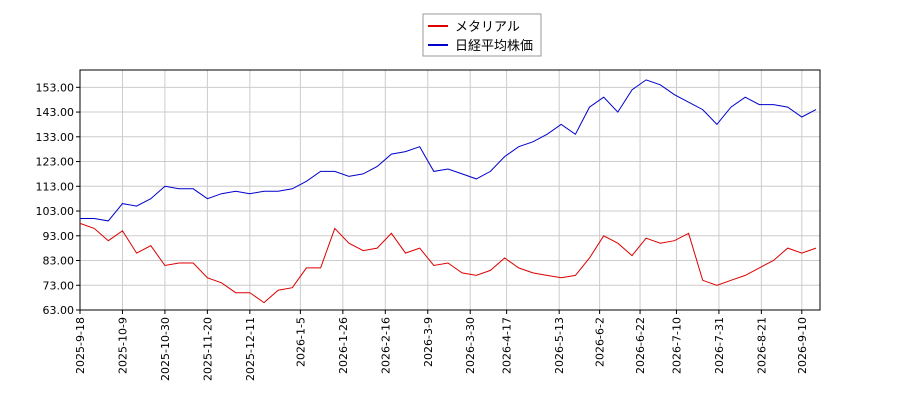 This screenshot has height=404, width=900. Describe the element at coordinates (494, 46) in the screenshot. I see `legend-label: 日経平均株価` at that location.